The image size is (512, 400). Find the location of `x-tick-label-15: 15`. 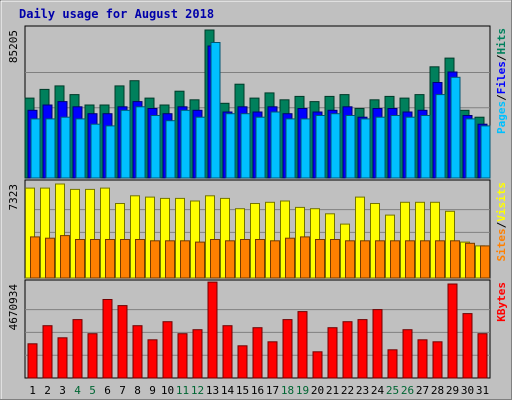

x-tick-label-15: 15 is located at coordinates (242, 390).